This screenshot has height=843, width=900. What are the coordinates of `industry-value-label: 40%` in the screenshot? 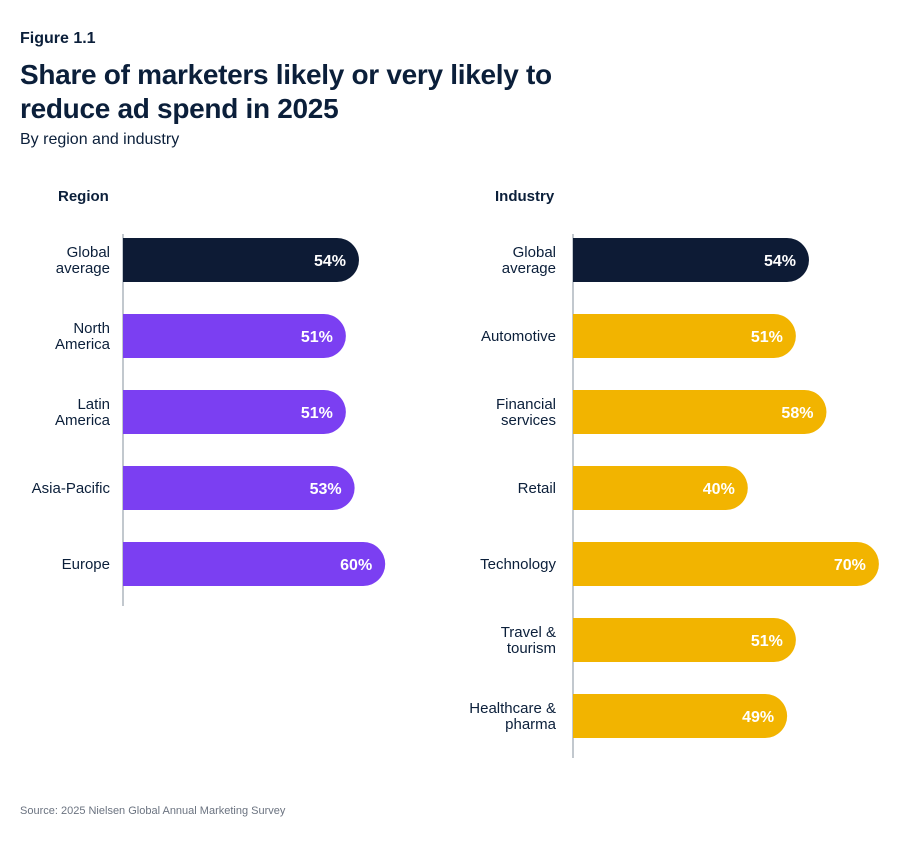 It's located at (719, 489).